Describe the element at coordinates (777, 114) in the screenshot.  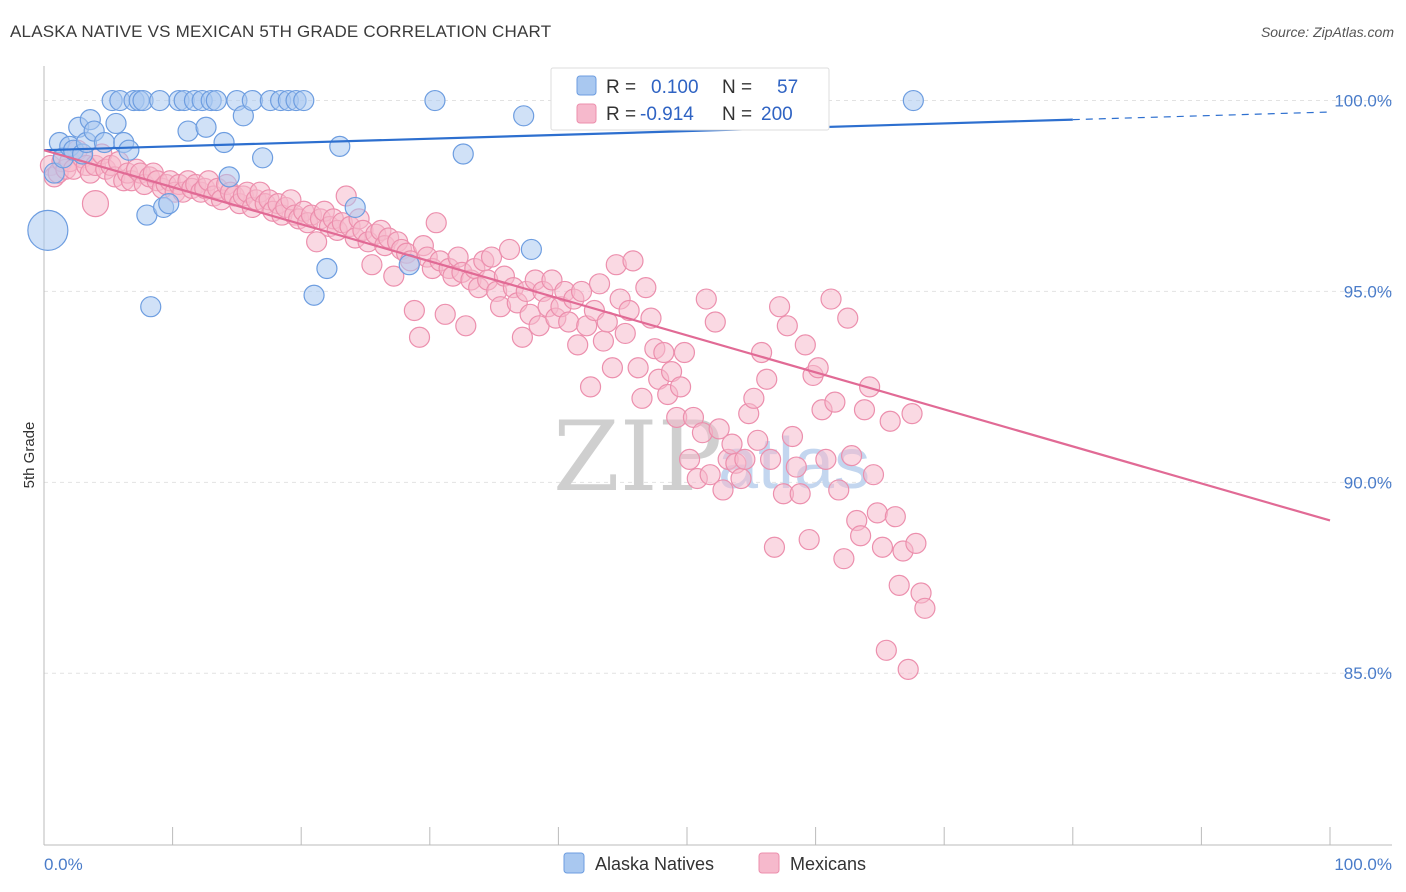
I see `legend-n-value-2: 200` at that location.